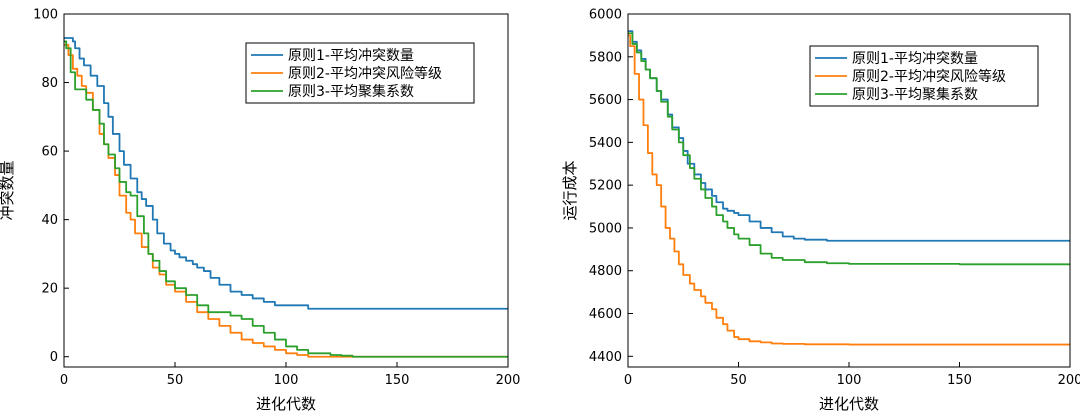 The width and height of the screenshot is (1080, 415). What do you see at coordinates (605, 186) in the screenshot?
I see `y-tick-label: 5200` at bounding box center [605, 186].